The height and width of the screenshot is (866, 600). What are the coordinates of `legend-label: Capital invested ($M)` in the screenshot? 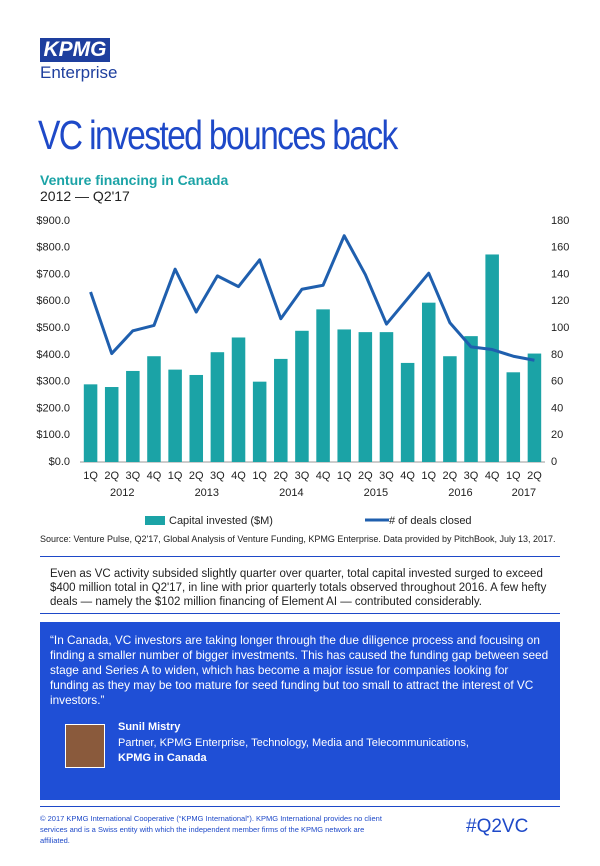 It's located at (221, 521).